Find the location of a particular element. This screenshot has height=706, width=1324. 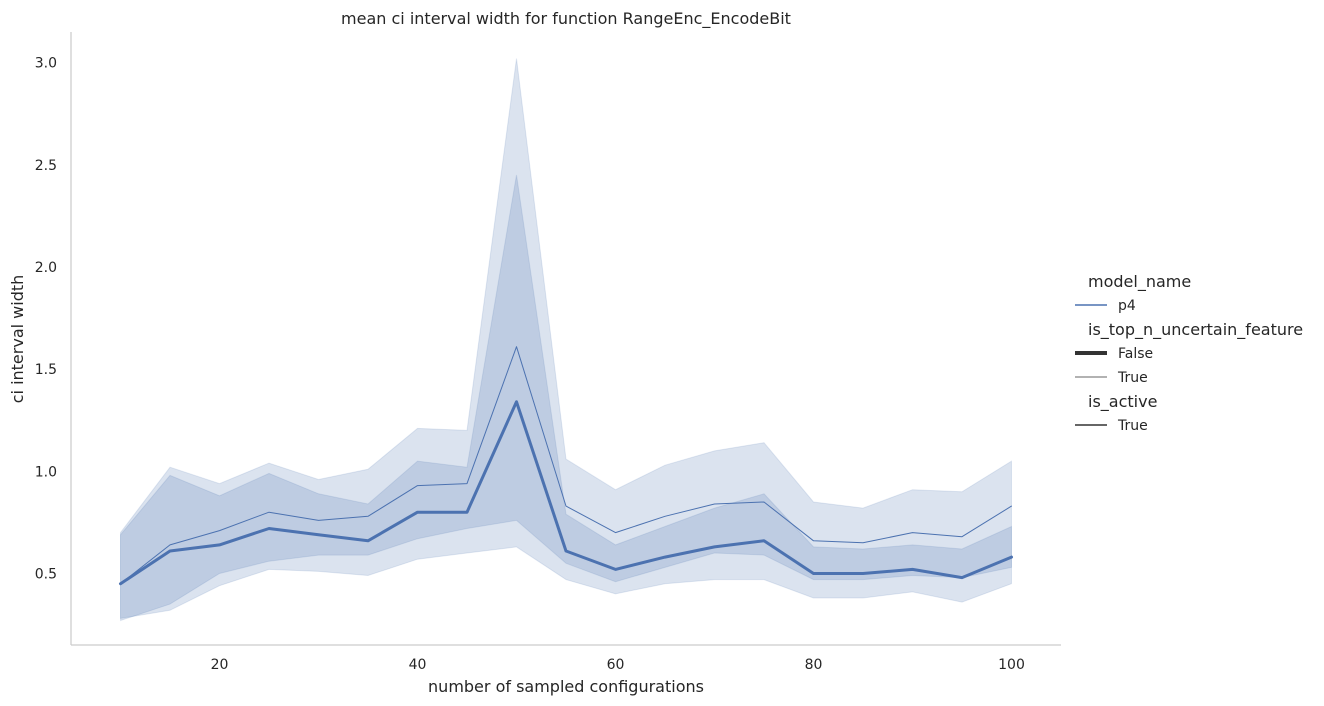

x-tick-label: 40 is located at coordinates (418, 665).